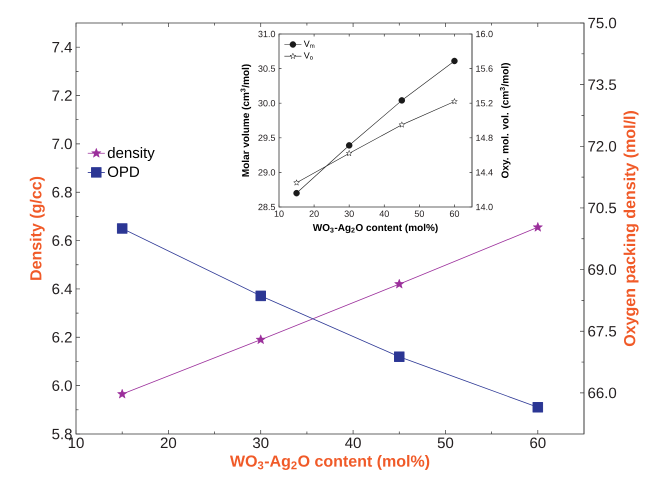 The image size is (654, 492). I want to click on y2-tick-label: 15.6, so click(484, 68).